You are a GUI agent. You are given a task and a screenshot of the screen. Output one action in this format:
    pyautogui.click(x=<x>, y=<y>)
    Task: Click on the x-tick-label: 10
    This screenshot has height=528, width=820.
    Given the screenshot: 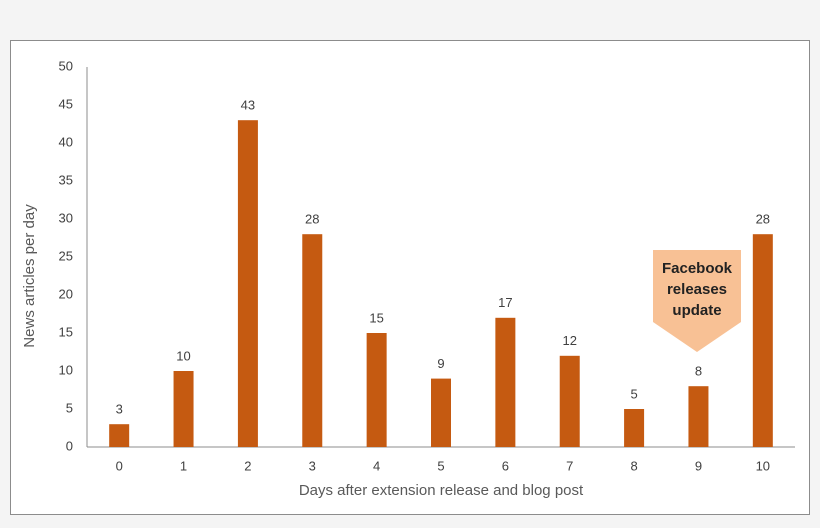 What is the action you would take?
    pyautogui.click(x=763, y=465)
    